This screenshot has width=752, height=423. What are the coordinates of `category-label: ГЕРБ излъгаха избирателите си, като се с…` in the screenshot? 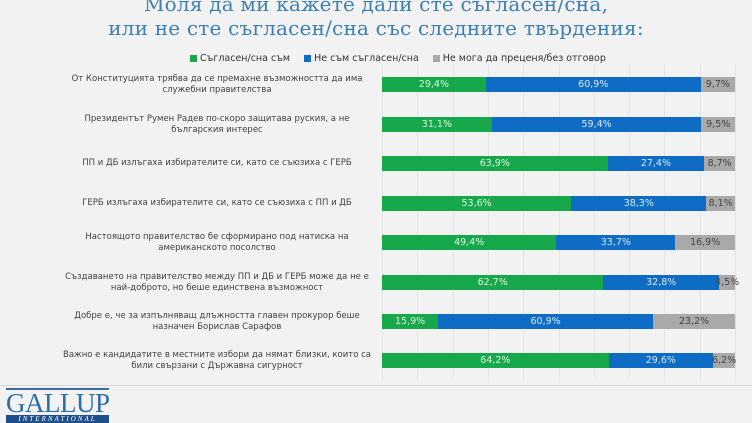 It's located at (217, 203).